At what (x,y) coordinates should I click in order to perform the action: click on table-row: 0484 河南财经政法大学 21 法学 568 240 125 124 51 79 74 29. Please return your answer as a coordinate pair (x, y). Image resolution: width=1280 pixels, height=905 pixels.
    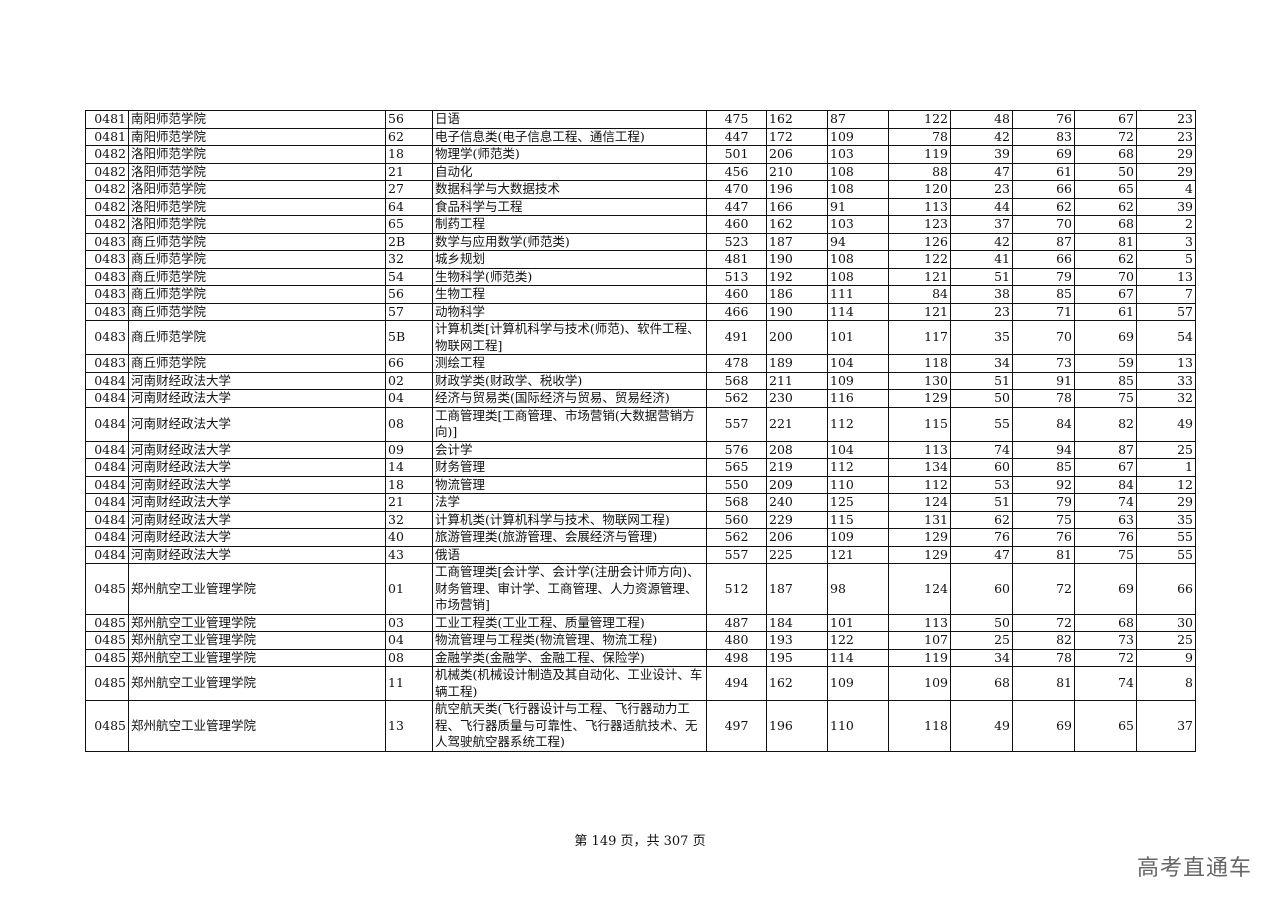
    Looking at the image, I should click on (640, 502).